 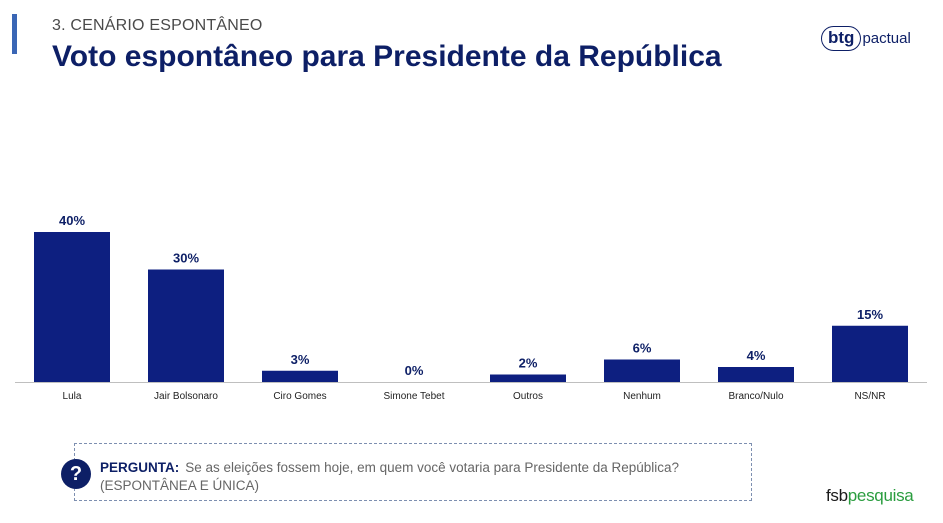 I want to click on value-label-7: 15%, so click(x=870, y=314).